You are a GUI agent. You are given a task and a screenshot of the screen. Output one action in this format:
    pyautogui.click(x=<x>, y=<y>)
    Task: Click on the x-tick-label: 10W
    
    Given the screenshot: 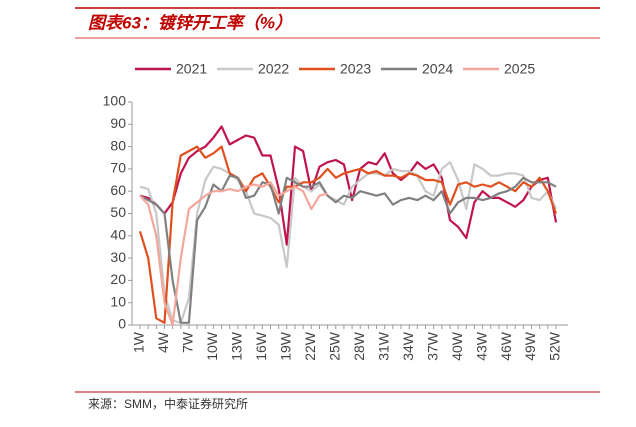 What is the action you would take?
    pyautogui.click(x=212, y=346)
    